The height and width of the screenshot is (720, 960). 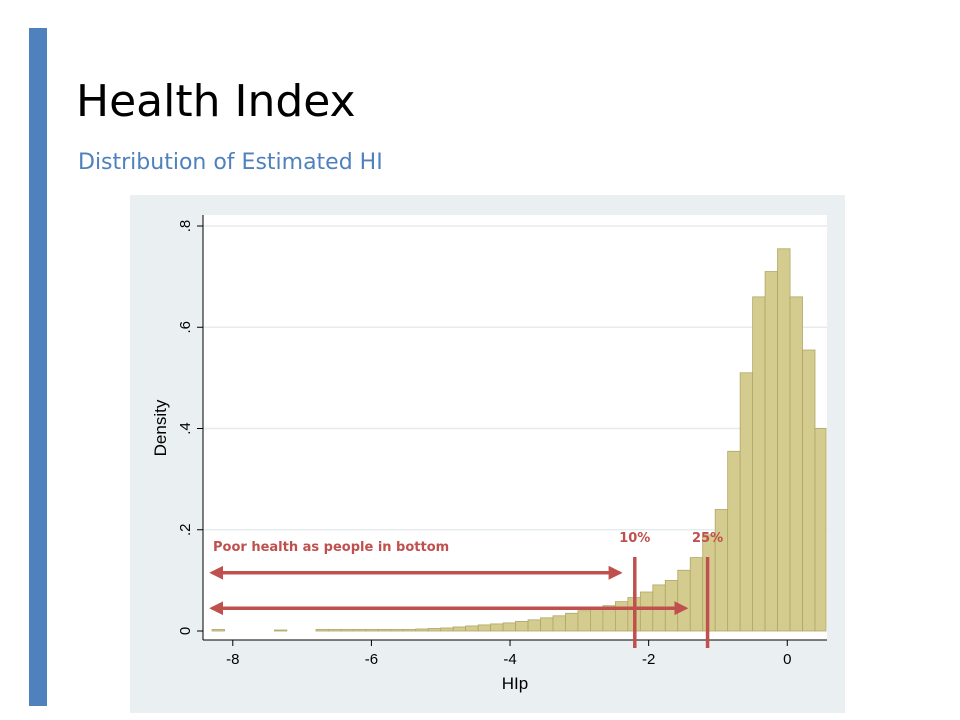 What do you see at coordinates (185, 226) in the screenshot?
I see `y-tick-label: .8` at bounding box center [185, 226].